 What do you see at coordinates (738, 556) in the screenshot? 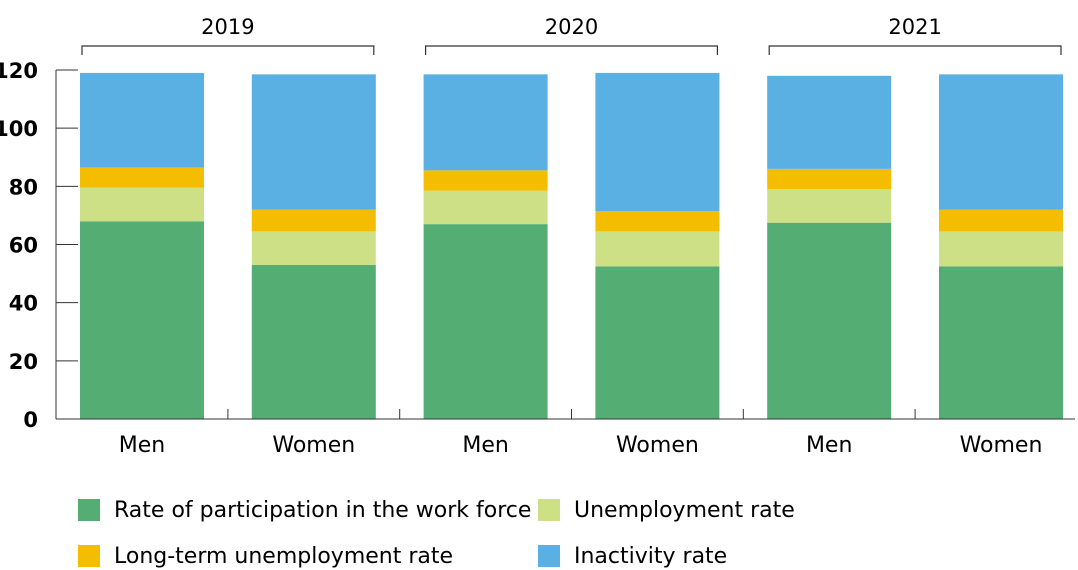
I see `legend-item-inactivity: Inactivity rate` at bounding box center [738, 556].